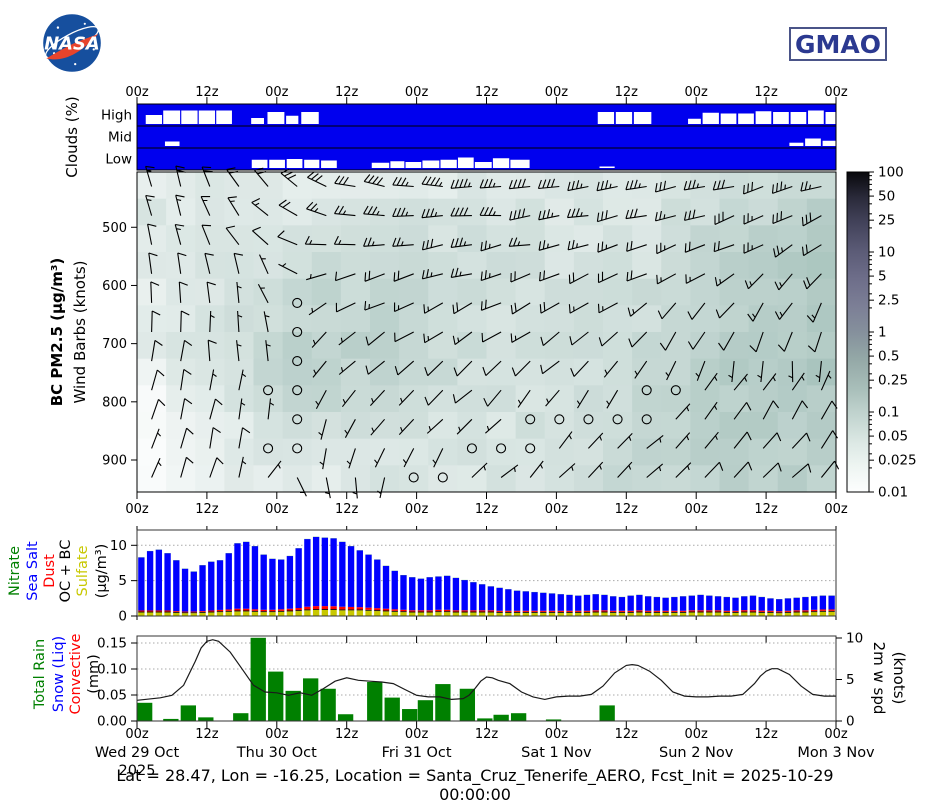 This screenshot has height=804, width=925. I want to click on time-tick-label-bottom: 12z, so click(207, 734).